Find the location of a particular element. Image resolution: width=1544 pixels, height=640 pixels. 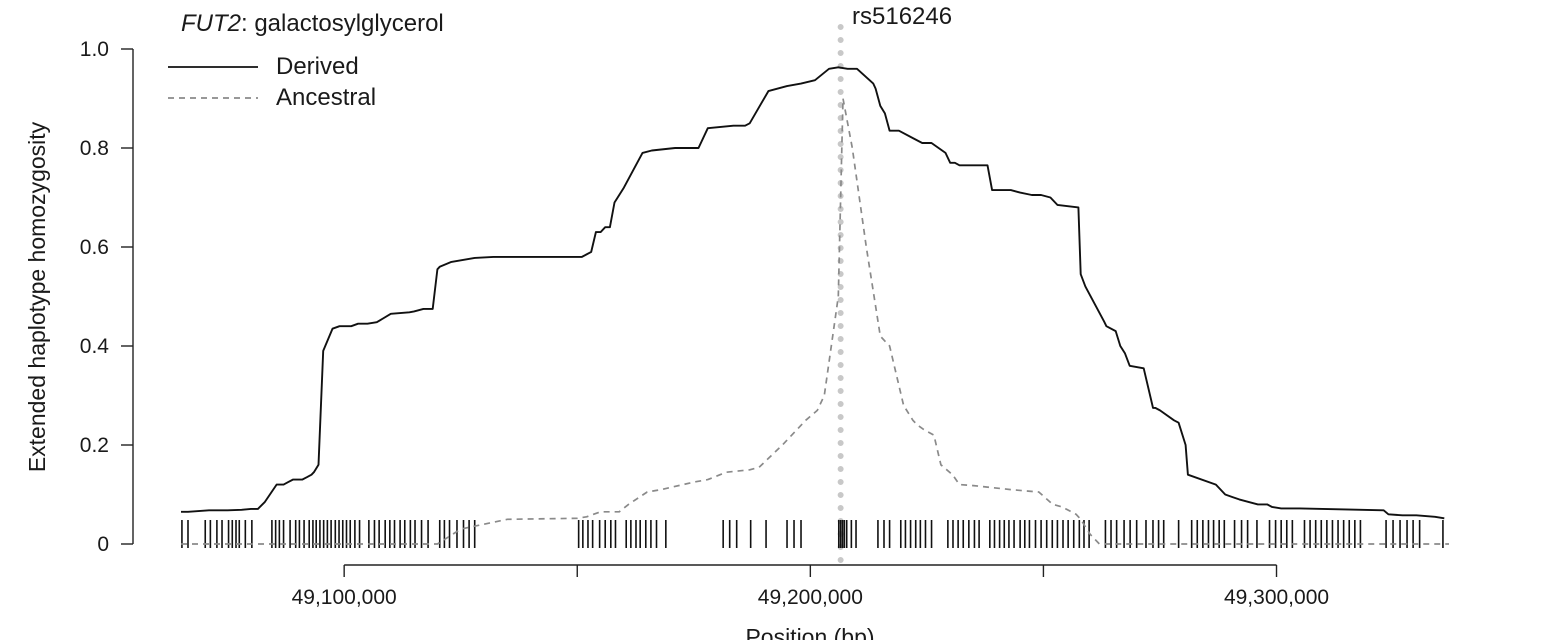

legend-label-ancestral: Ancestral is located at coordinates (326, 97).